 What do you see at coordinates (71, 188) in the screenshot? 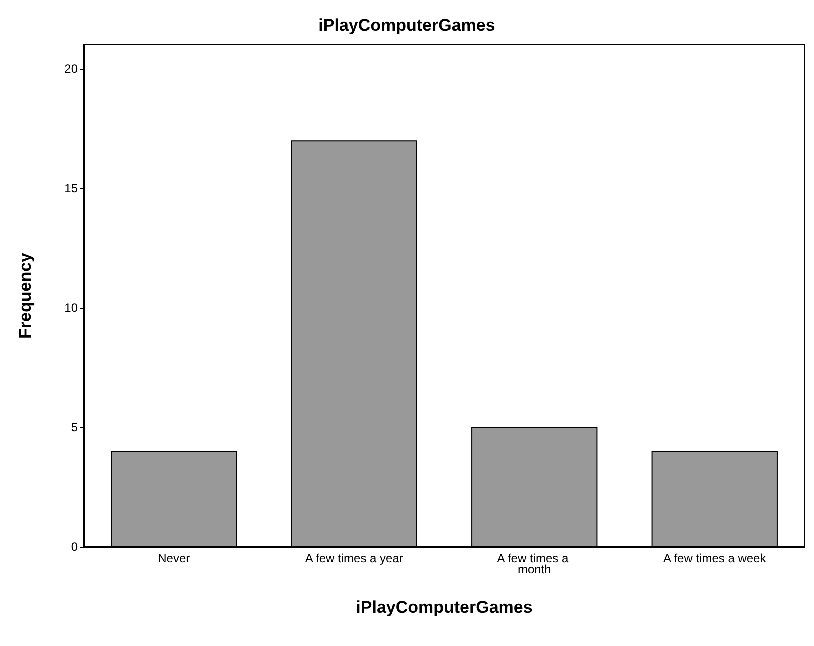
I see `y-tick-label: 15` at bounding box center [71, 188].